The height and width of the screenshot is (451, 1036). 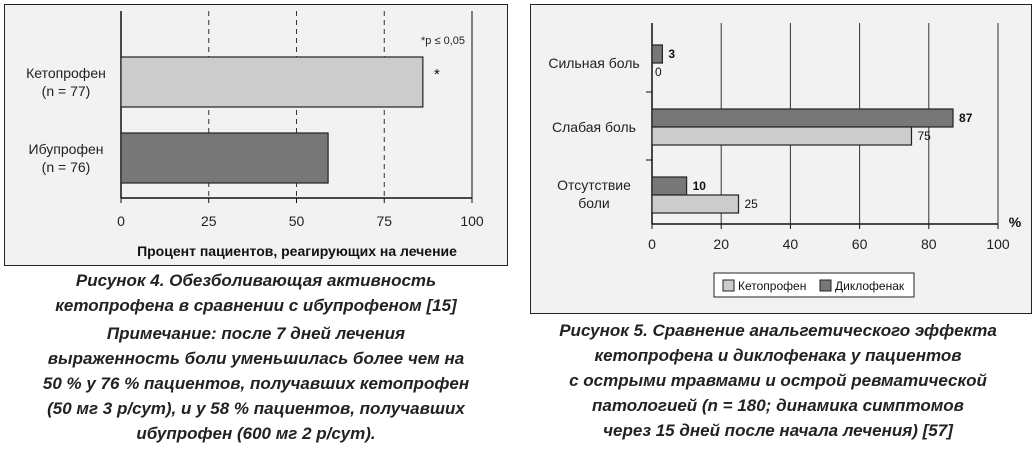 I want to click on x-tick-label: 25, so click(x=209, y=221).